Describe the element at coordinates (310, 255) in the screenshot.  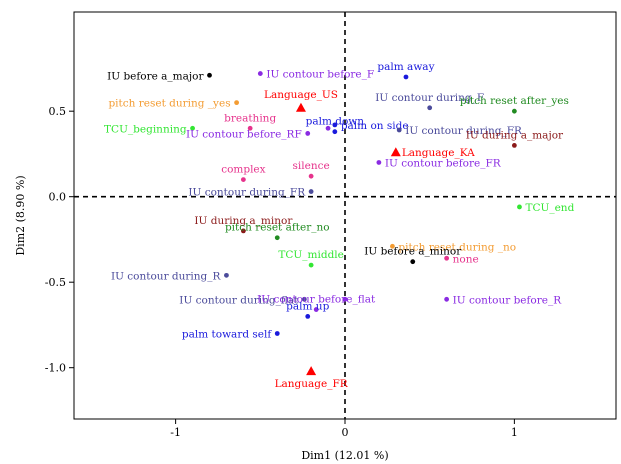
I see `data-point-label: TCU_middle` at that location.